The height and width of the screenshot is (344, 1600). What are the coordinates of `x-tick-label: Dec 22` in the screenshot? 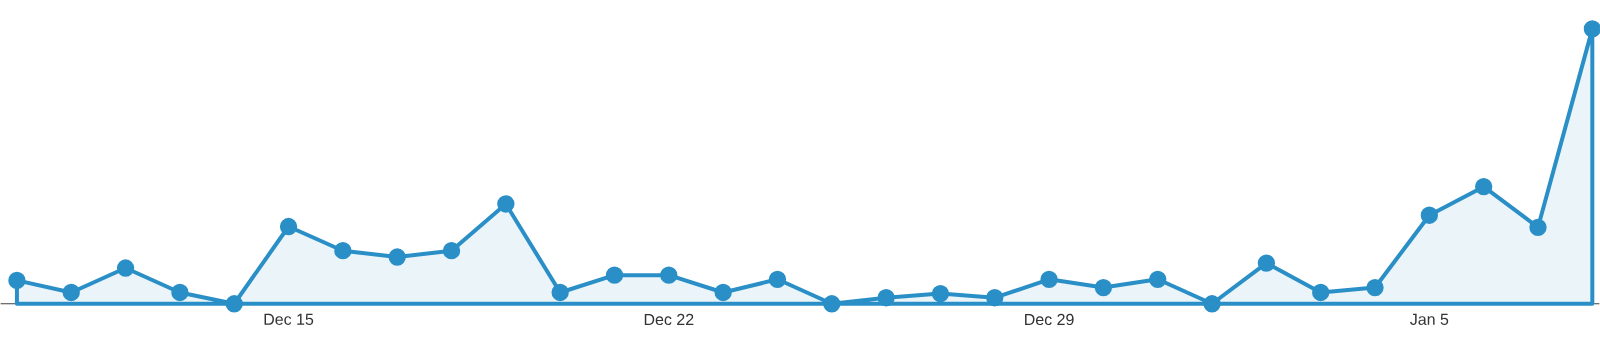 It's located at (669, 319).